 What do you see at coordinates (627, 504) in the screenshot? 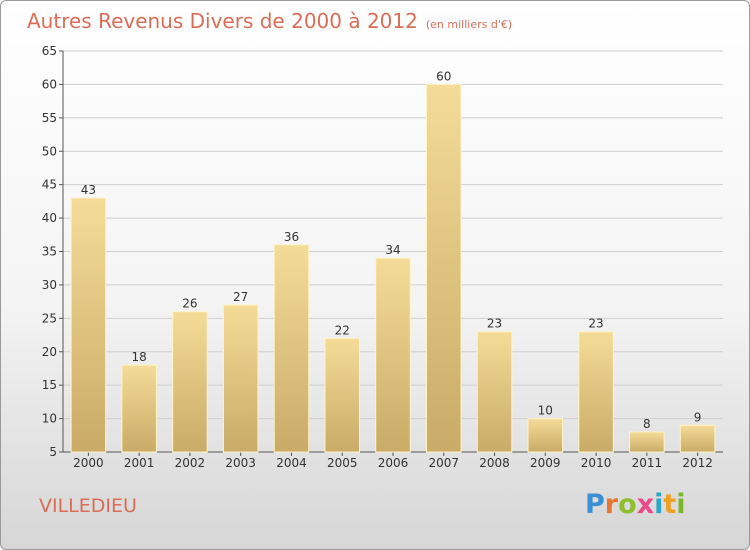
I see `logo-letter: o` at bounding box center [627, 504].